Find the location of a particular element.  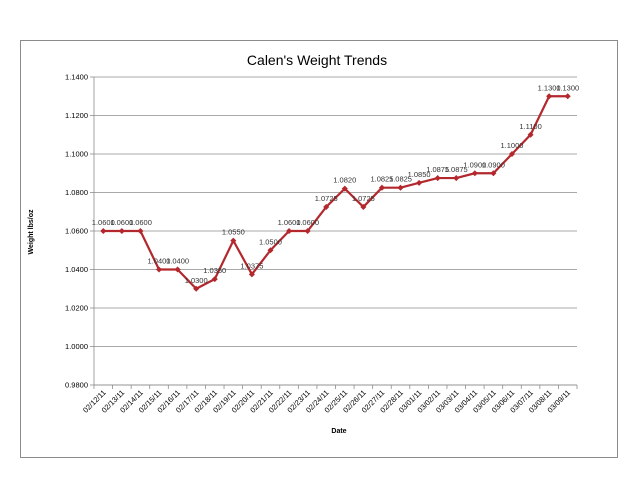

y-tick-label: 1.0600 is located at coordinates (76, 231).